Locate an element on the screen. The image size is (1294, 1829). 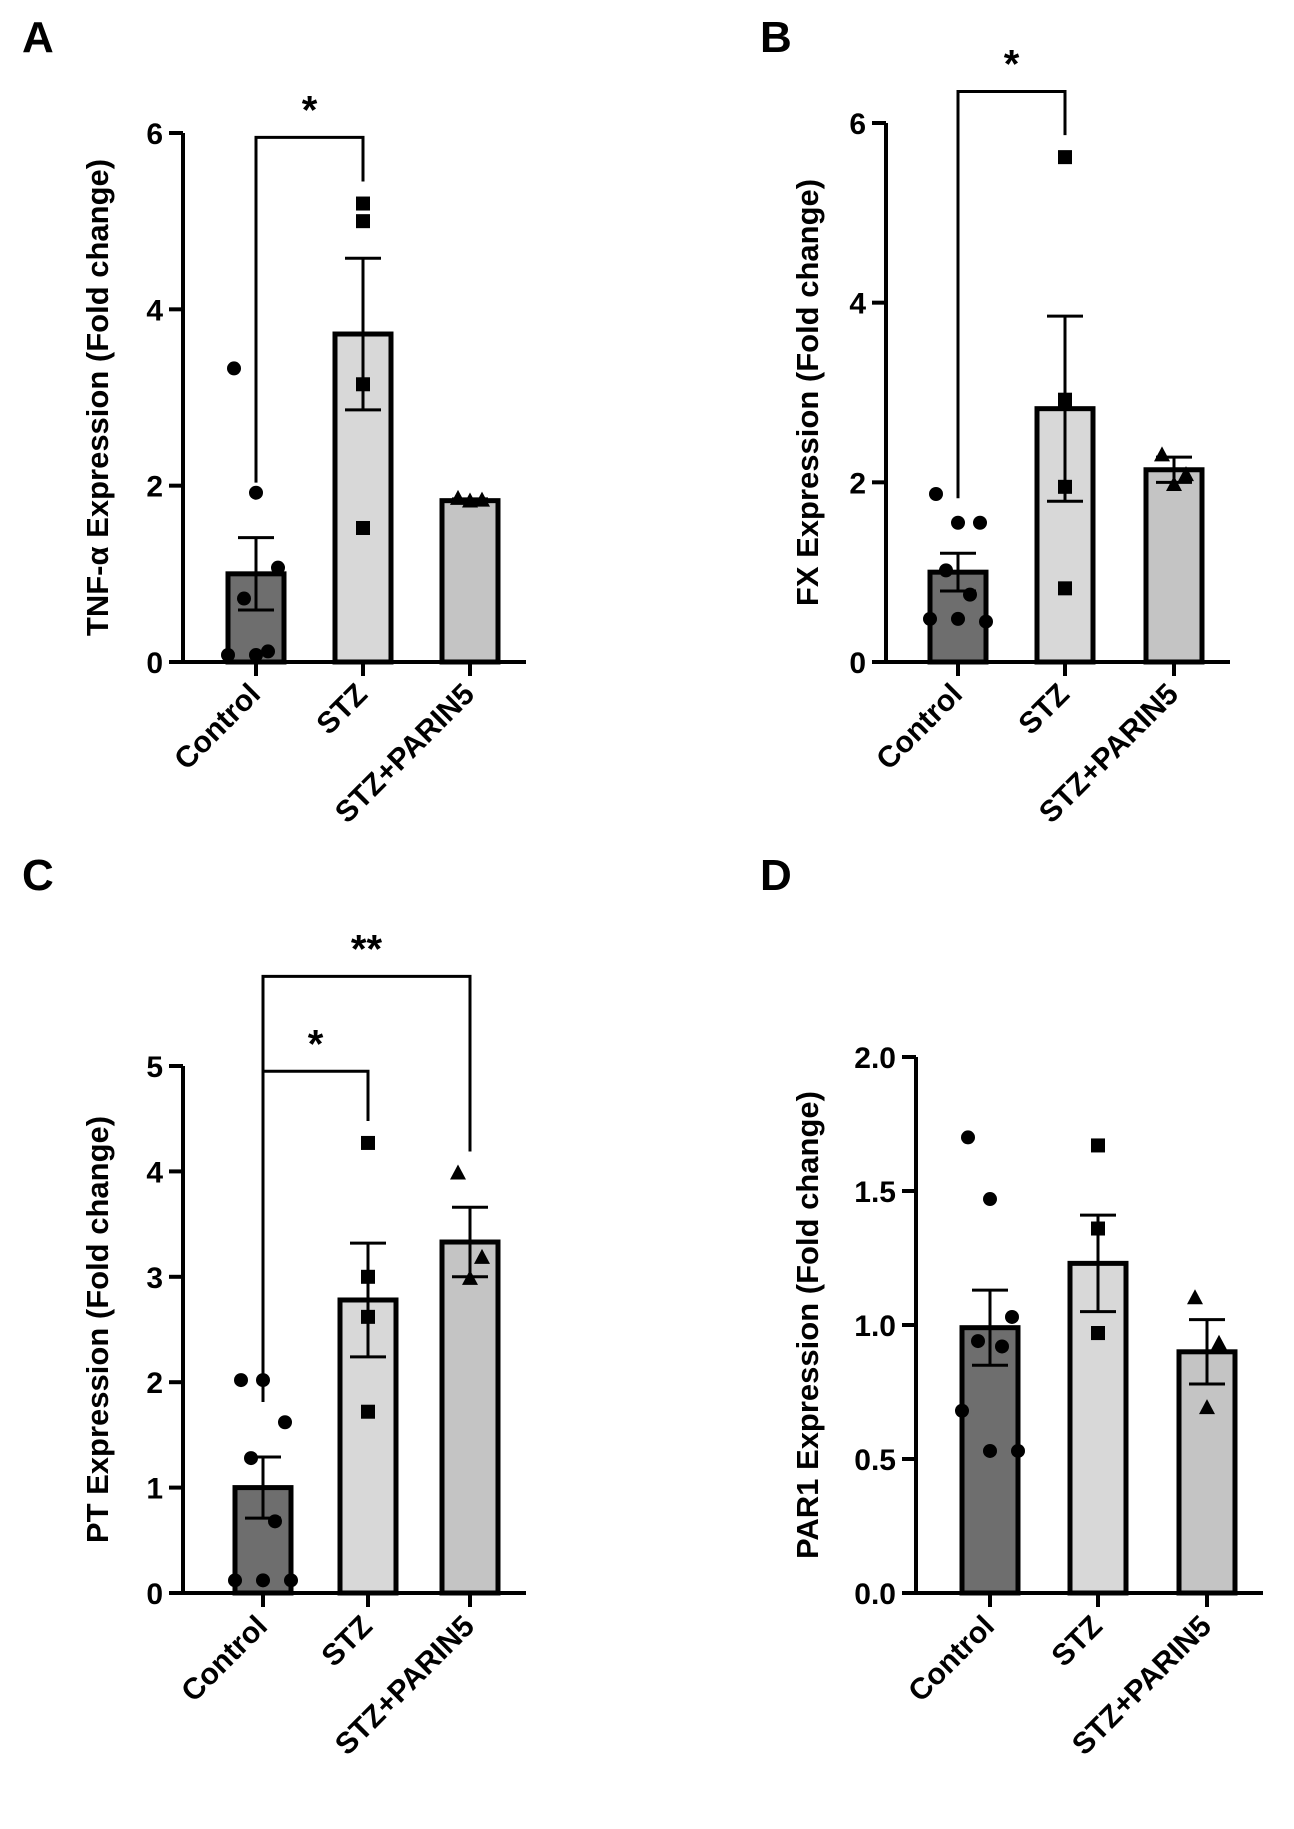
y-tick-label: 0.0 is located at coordinates (875, 1594).